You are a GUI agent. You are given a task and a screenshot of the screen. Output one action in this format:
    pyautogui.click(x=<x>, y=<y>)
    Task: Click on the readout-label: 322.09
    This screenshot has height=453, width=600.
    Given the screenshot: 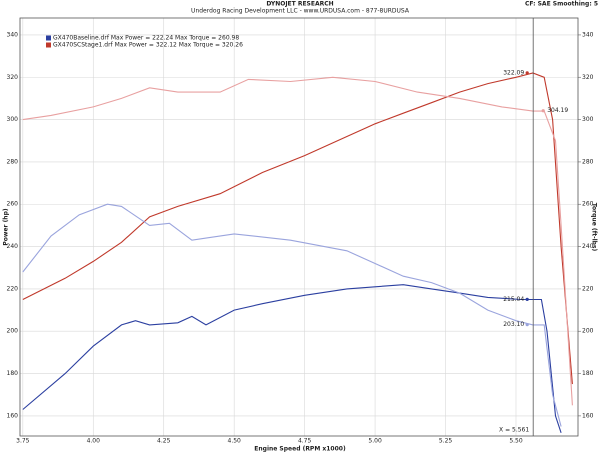 What is the action you would take?
    pyautogui.click(x=513, y=72)
    